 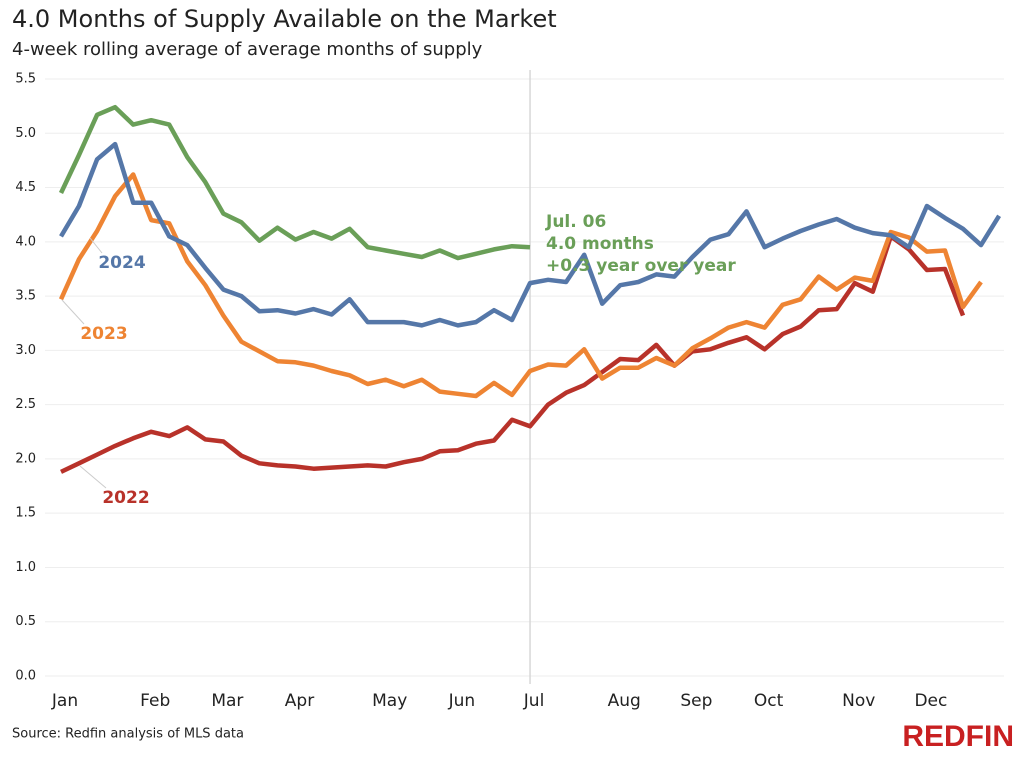 What do you see at coordinates (25, 567) in the screenshot?
I see `y-tick-label: 1.0` at bounding box center [25, 567].